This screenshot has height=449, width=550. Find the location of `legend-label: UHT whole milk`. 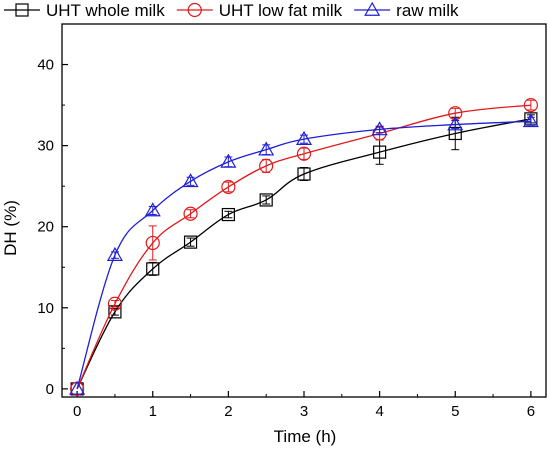

legend-label: UHT whole milk is located at coordinates (105, 10).